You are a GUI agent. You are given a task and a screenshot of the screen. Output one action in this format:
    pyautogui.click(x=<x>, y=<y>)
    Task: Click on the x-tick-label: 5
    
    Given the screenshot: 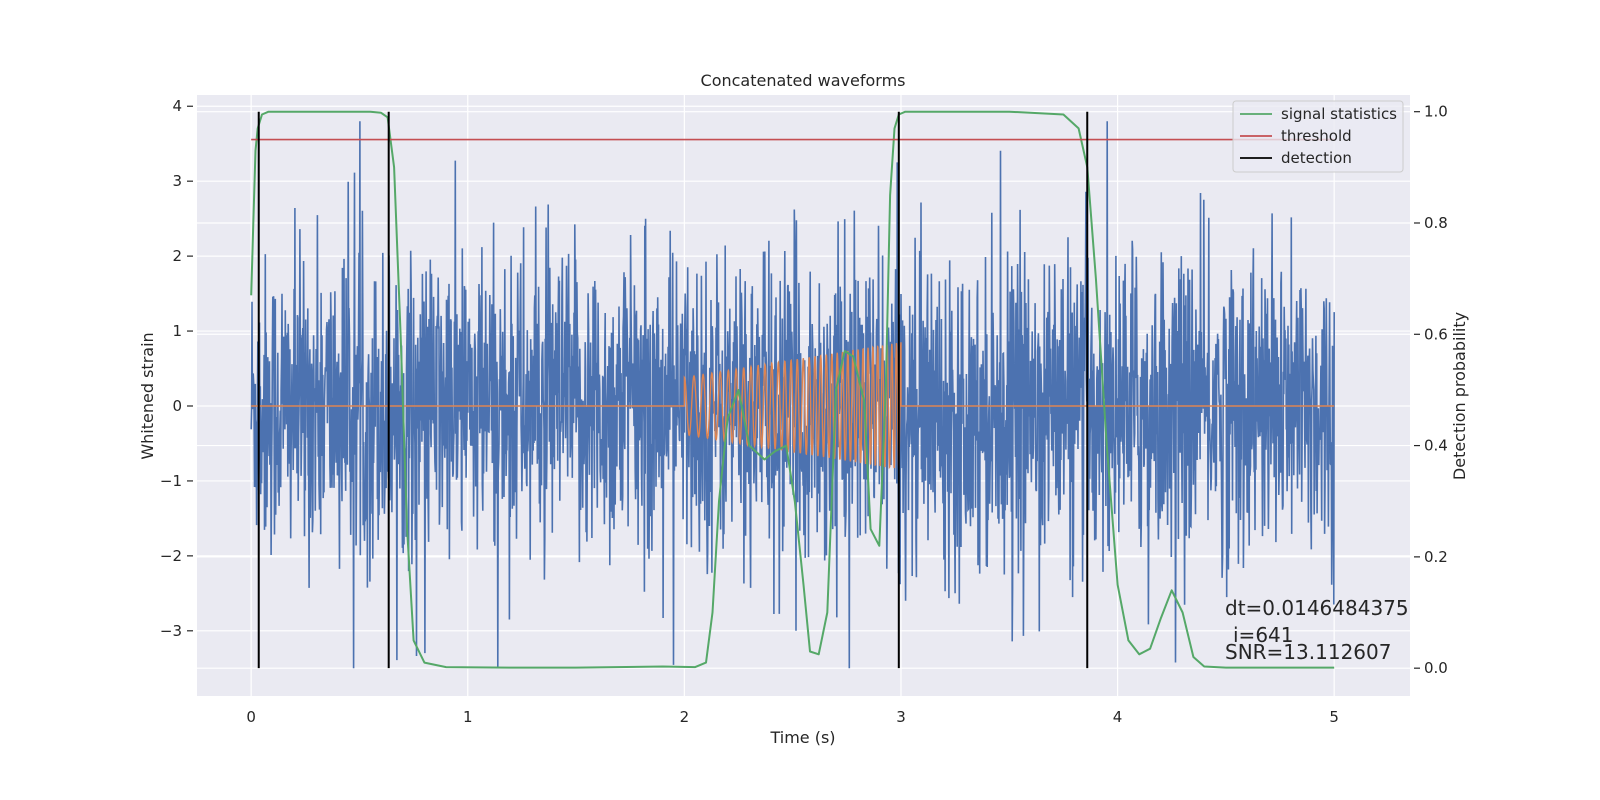 What is the action you would take?
    pyautogui.click(x=1334, y=717)
    